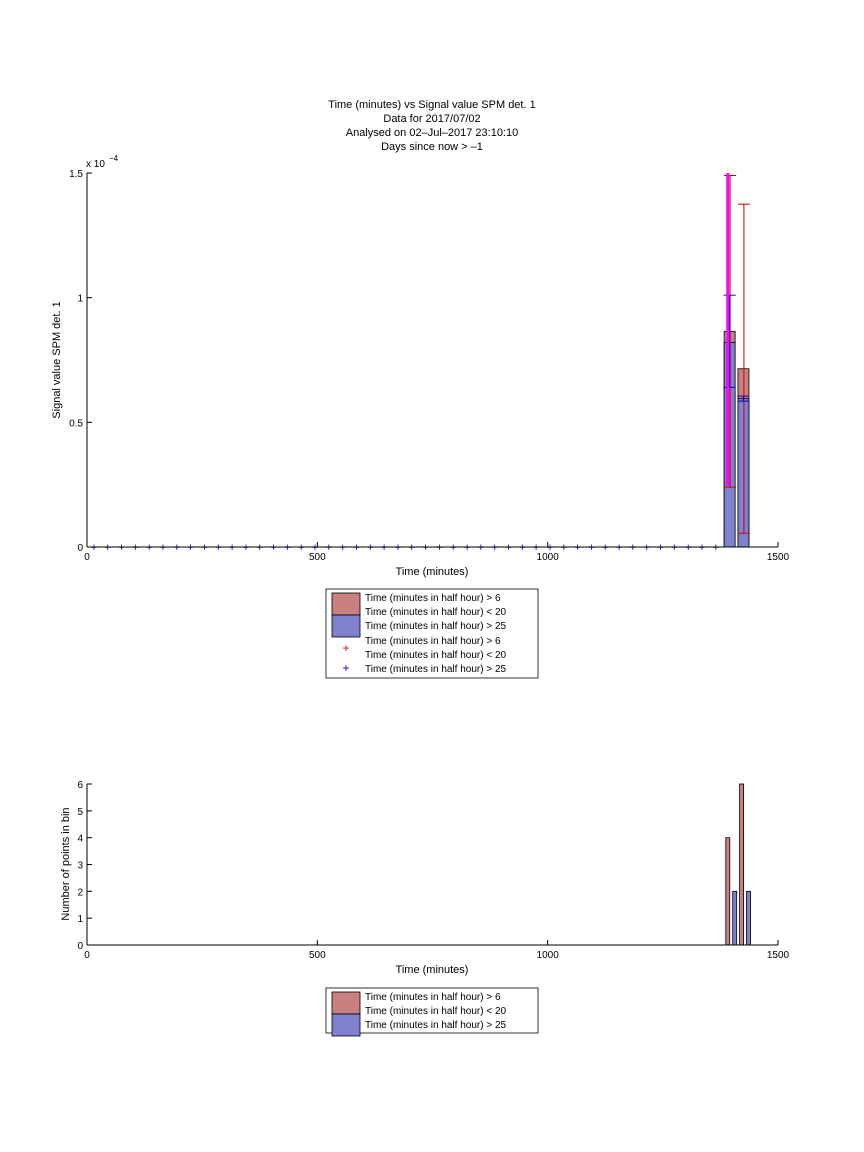 This screenshot has width=864, height=1152. What do you see at coordinates (80, 812) in the screenshot?
I see `bottom-y-tick-label: 5` at bounding box center [80, 812].